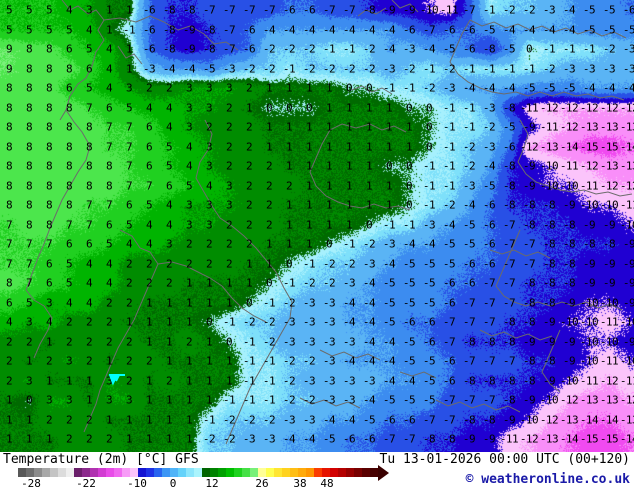 The width and height of the screenshot is (634, 490). I want to click on legend-tick-label: -10, so click(137, 483).